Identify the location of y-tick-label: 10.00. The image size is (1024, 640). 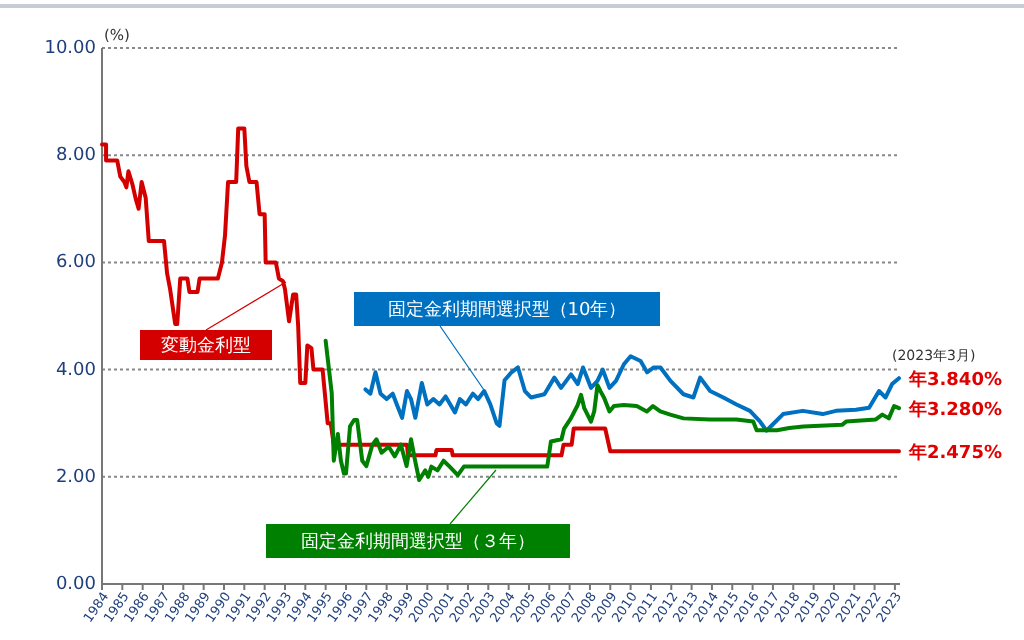
(70, 48).